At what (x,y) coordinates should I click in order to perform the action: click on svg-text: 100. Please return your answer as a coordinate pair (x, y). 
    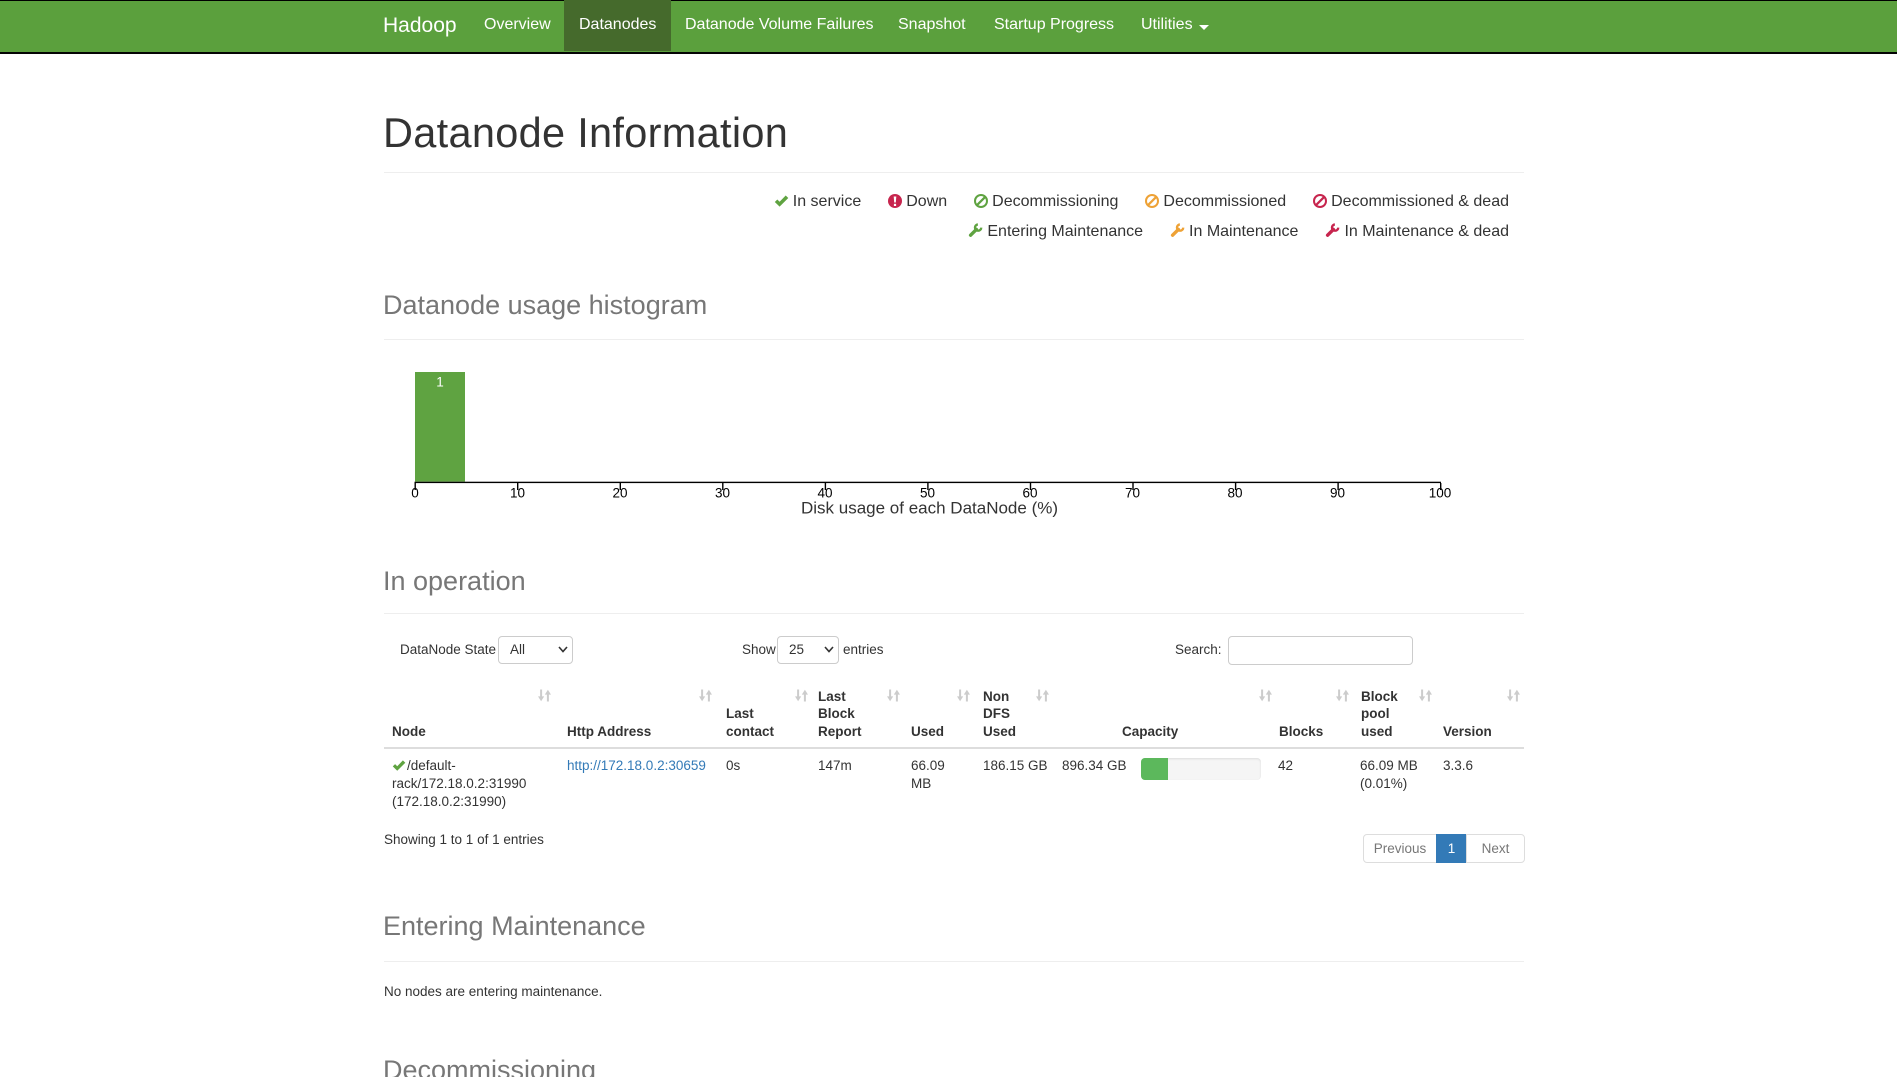
    Looking at the image, I should click on (1440, 493).